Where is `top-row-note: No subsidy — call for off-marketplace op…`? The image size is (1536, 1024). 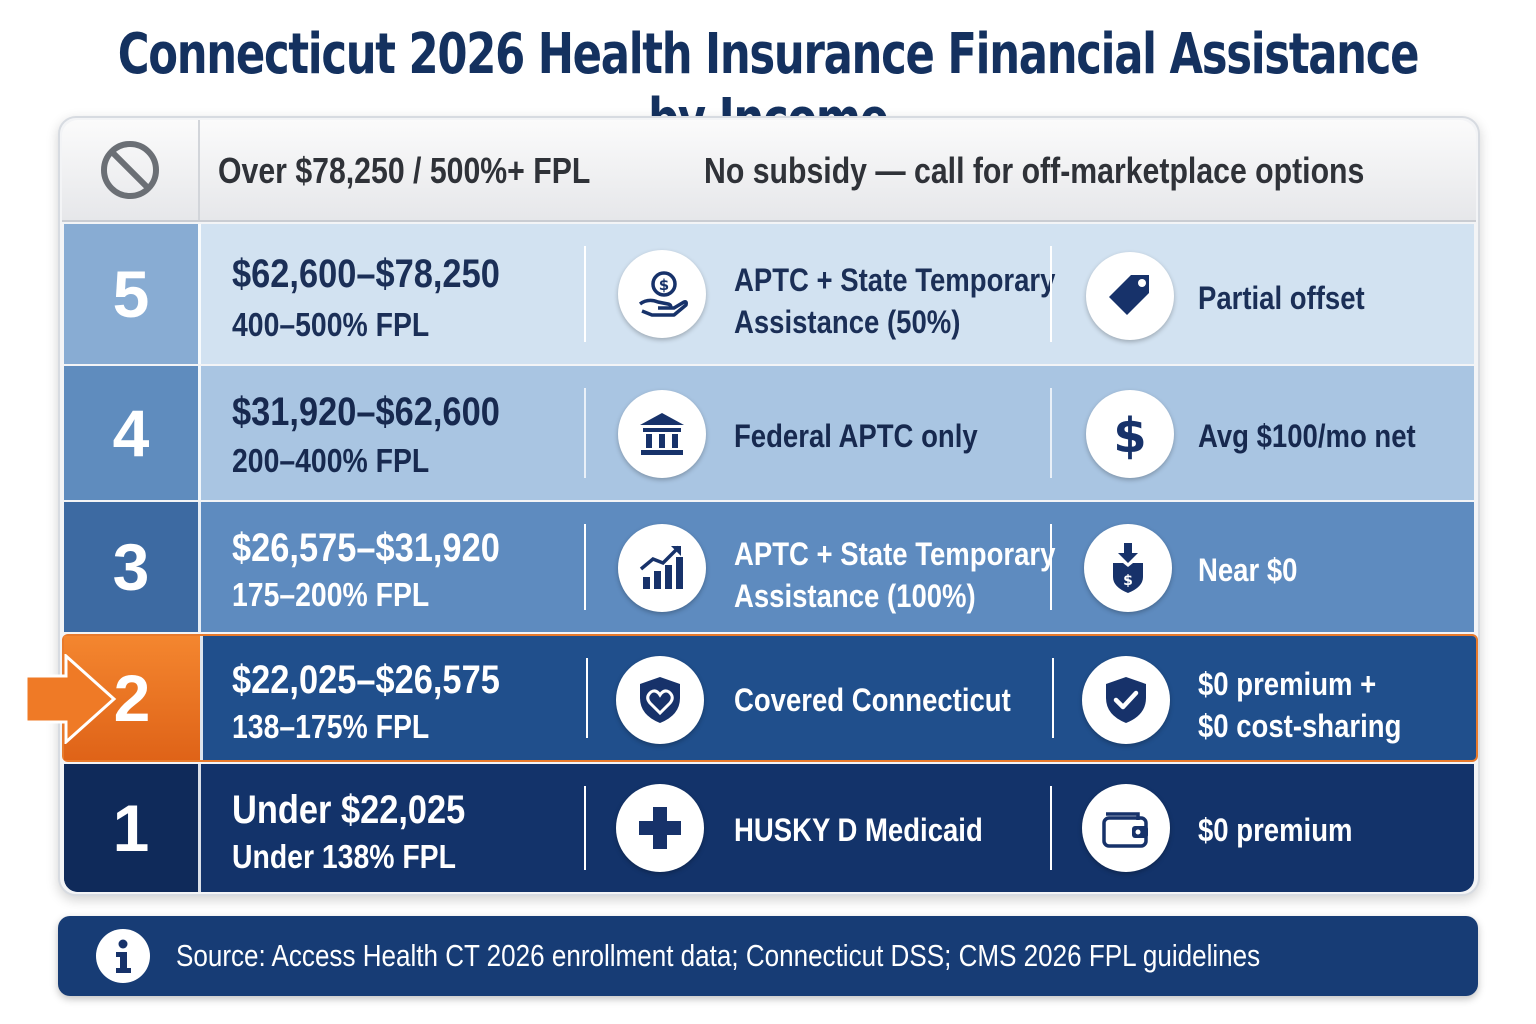
top-row-note: No subsidy — call for off-marketplace op… is located at coordinates (1034, 170).